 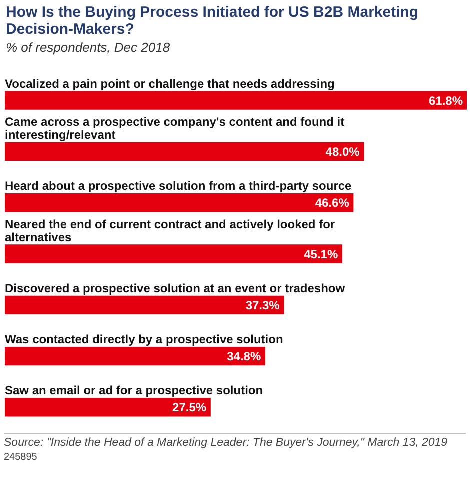 What do you see at coordinates (332, 203) in the screenshot?
I see `data-label: 46.6%` at bounding box center [332, 203].